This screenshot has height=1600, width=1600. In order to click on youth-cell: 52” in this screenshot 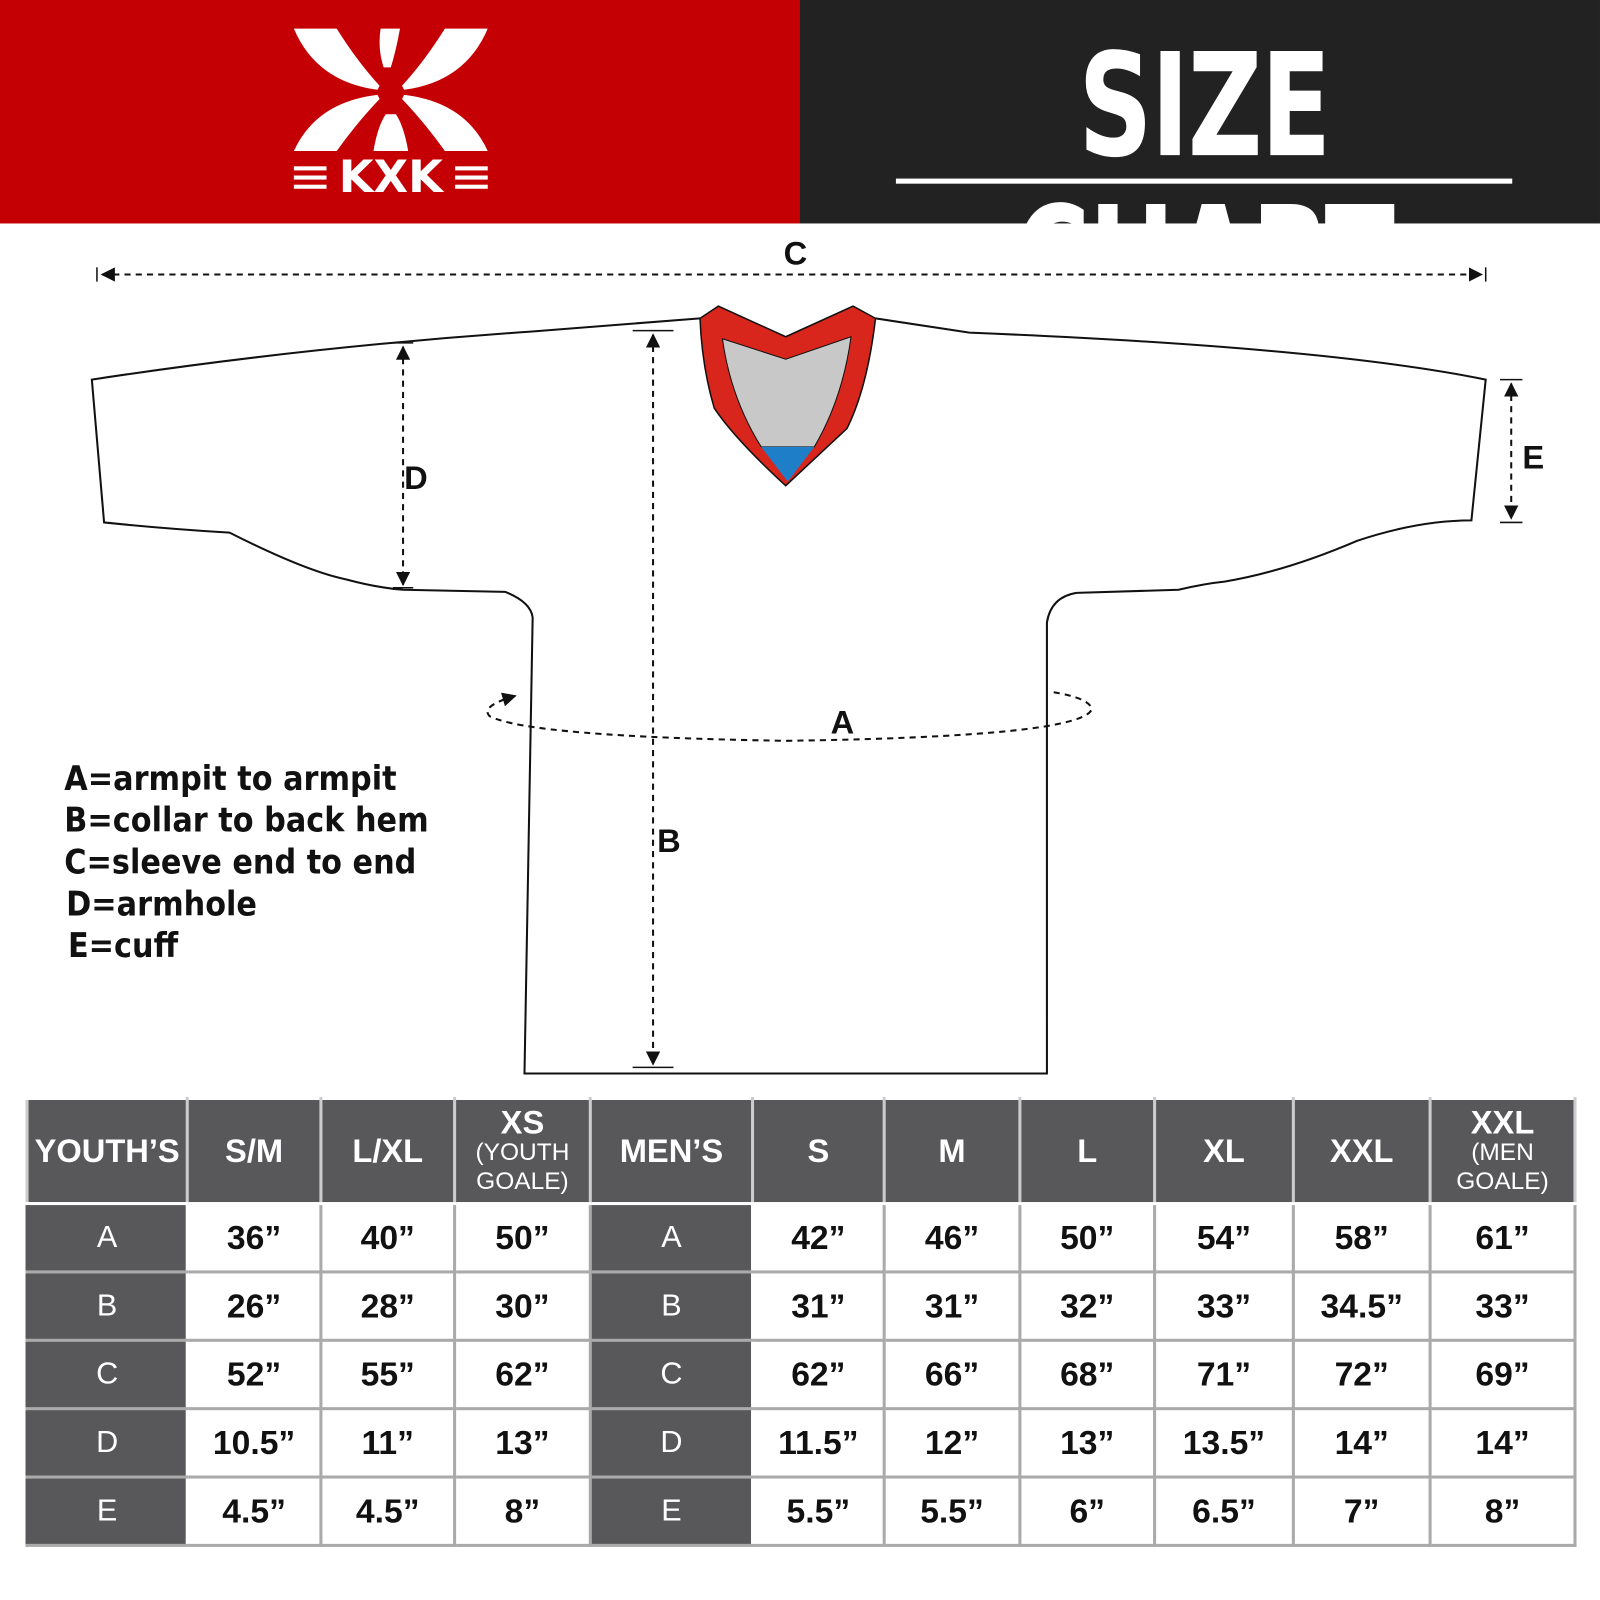, I will do `click(254, 1374)`.